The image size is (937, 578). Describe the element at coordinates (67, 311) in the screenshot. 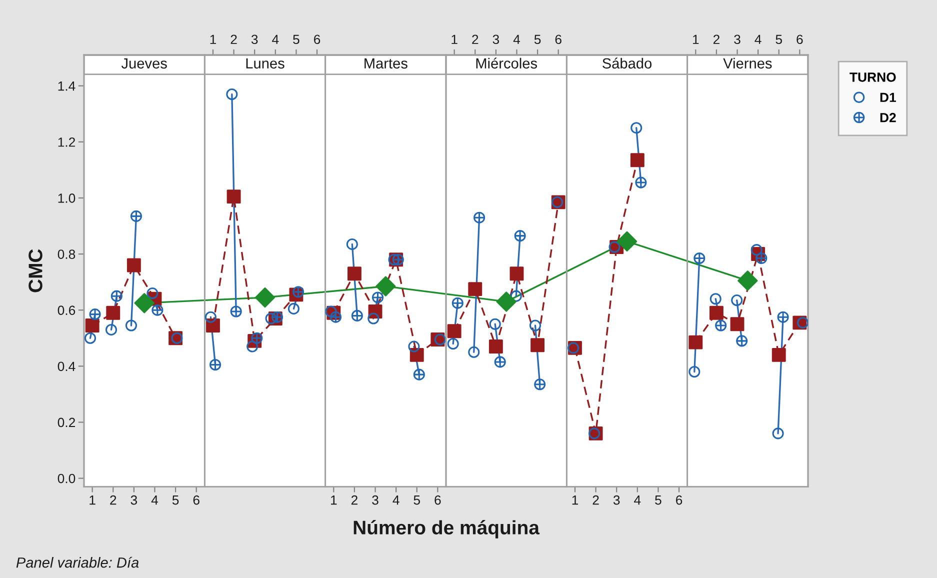

I see `y-tick-label: 0.6` at that location.